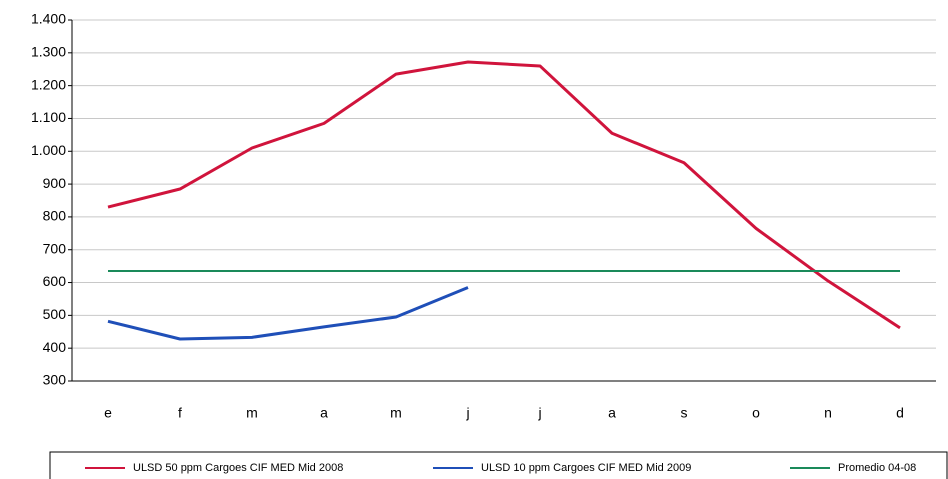 The width and height of the screenshot is (948, 479). I want to click on legend-label: ULSD 10 ppm Cargoes CIF MED Mid 2009, so click(586, 468).